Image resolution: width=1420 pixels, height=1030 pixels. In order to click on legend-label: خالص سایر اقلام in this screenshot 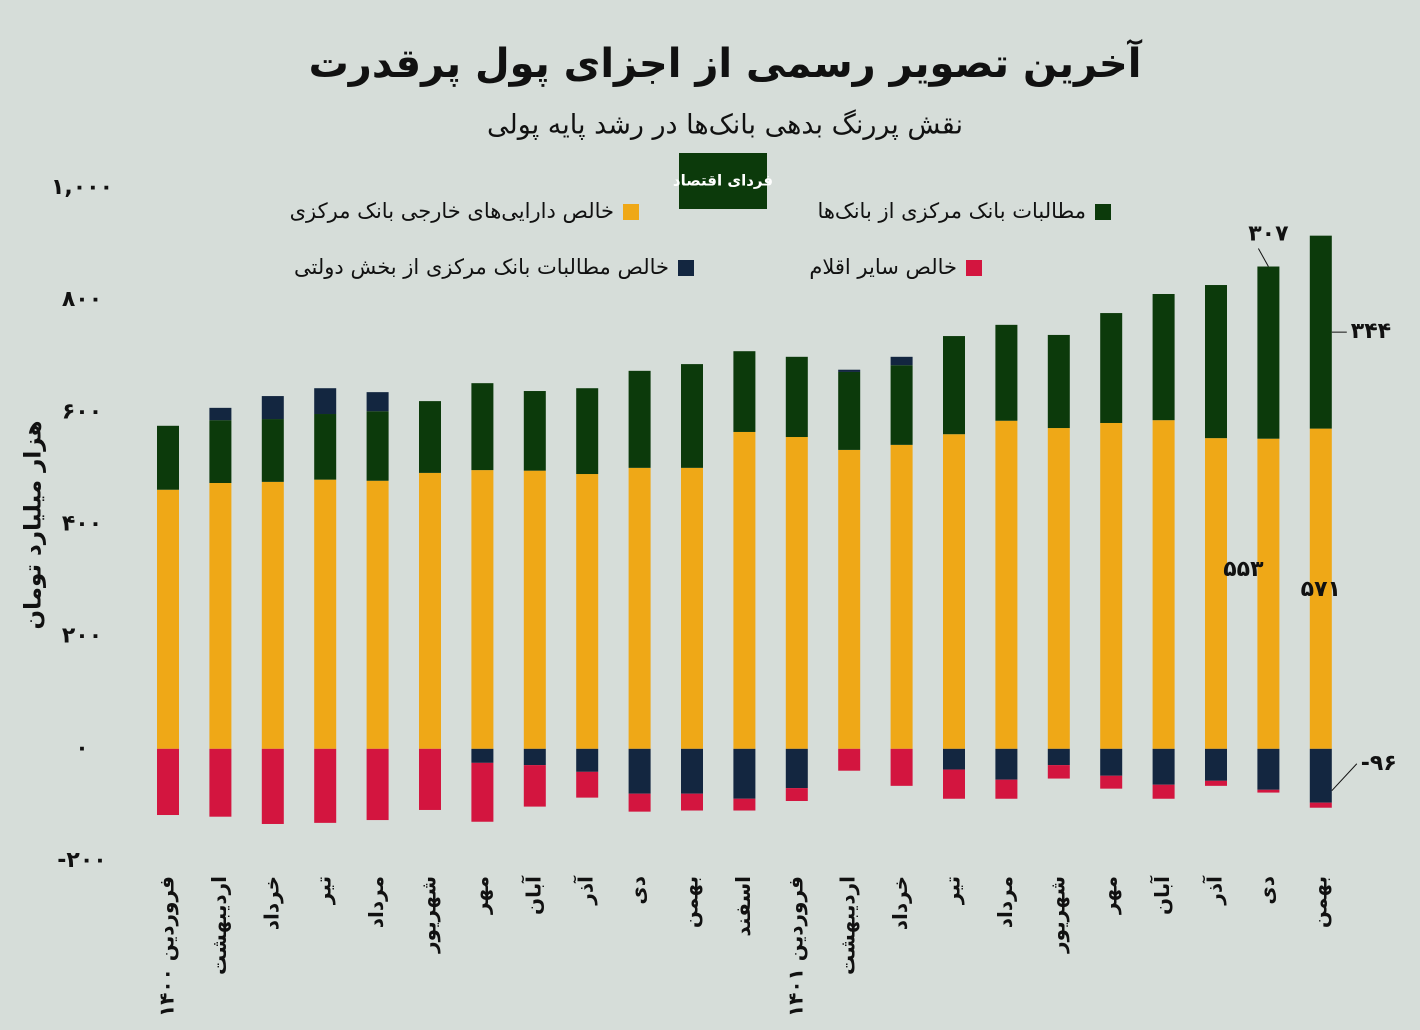, I will do `click(883, 267)`.